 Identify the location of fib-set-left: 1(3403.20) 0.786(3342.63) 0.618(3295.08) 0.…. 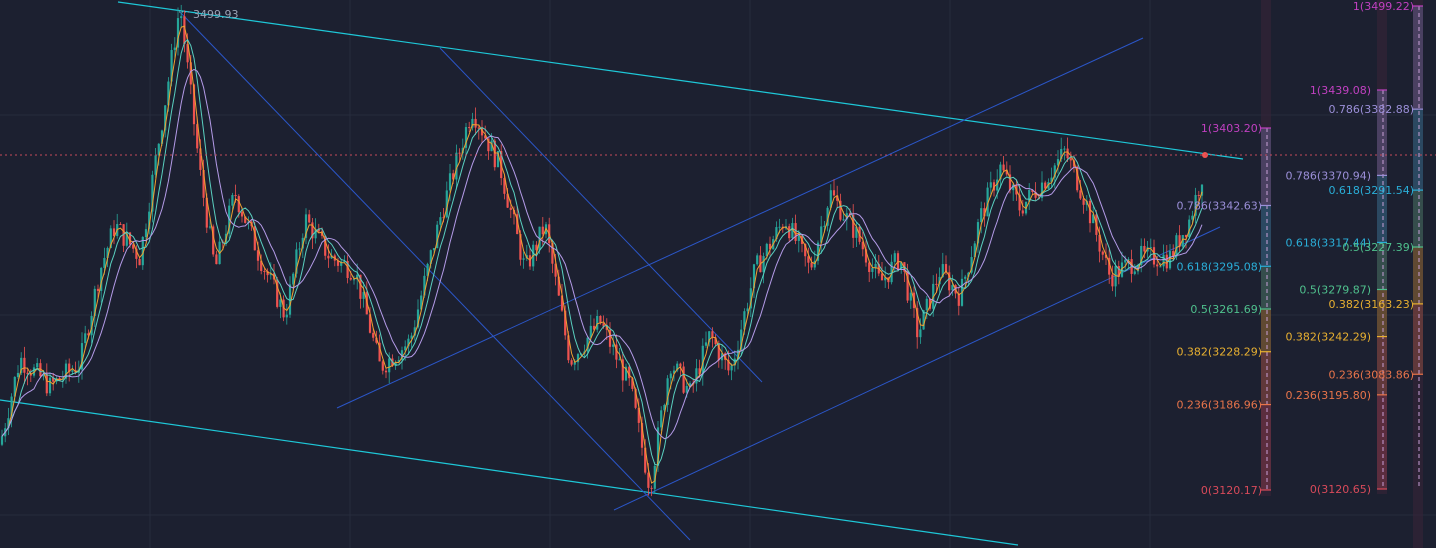
(1223, 248).